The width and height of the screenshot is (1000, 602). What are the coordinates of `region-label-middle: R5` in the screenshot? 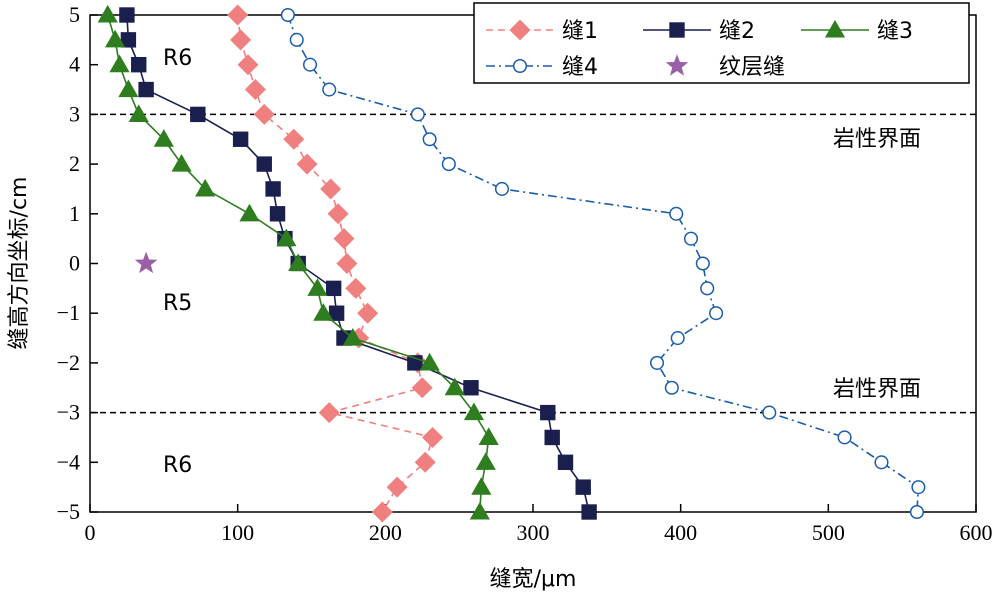 It's located at (177, 303).